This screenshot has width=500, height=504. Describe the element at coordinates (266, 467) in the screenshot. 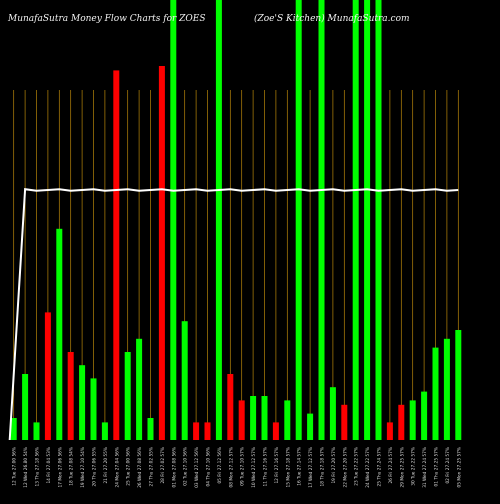

I see `x-tick-label: 11 Thu 27.16 57%` at that location.